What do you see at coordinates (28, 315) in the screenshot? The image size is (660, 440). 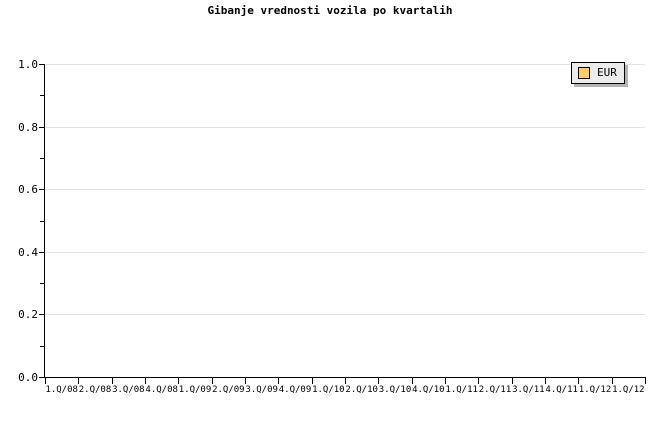 I see `y-axis-tick-label: 0.2` at bounding box center [28, 315].